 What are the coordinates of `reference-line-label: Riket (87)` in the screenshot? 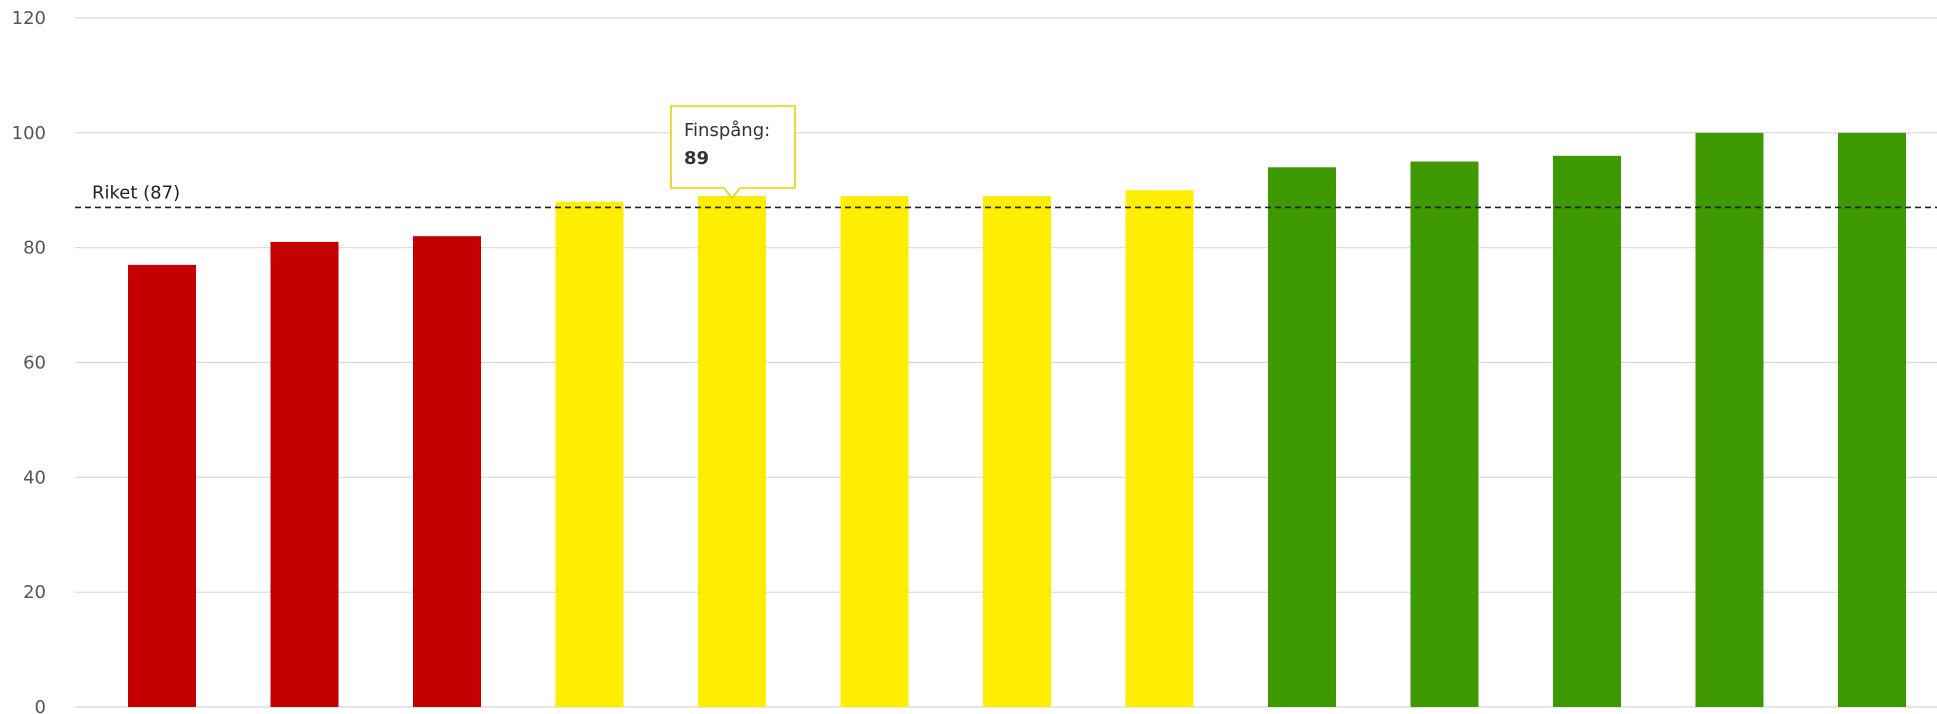 It's located at (136, 192).